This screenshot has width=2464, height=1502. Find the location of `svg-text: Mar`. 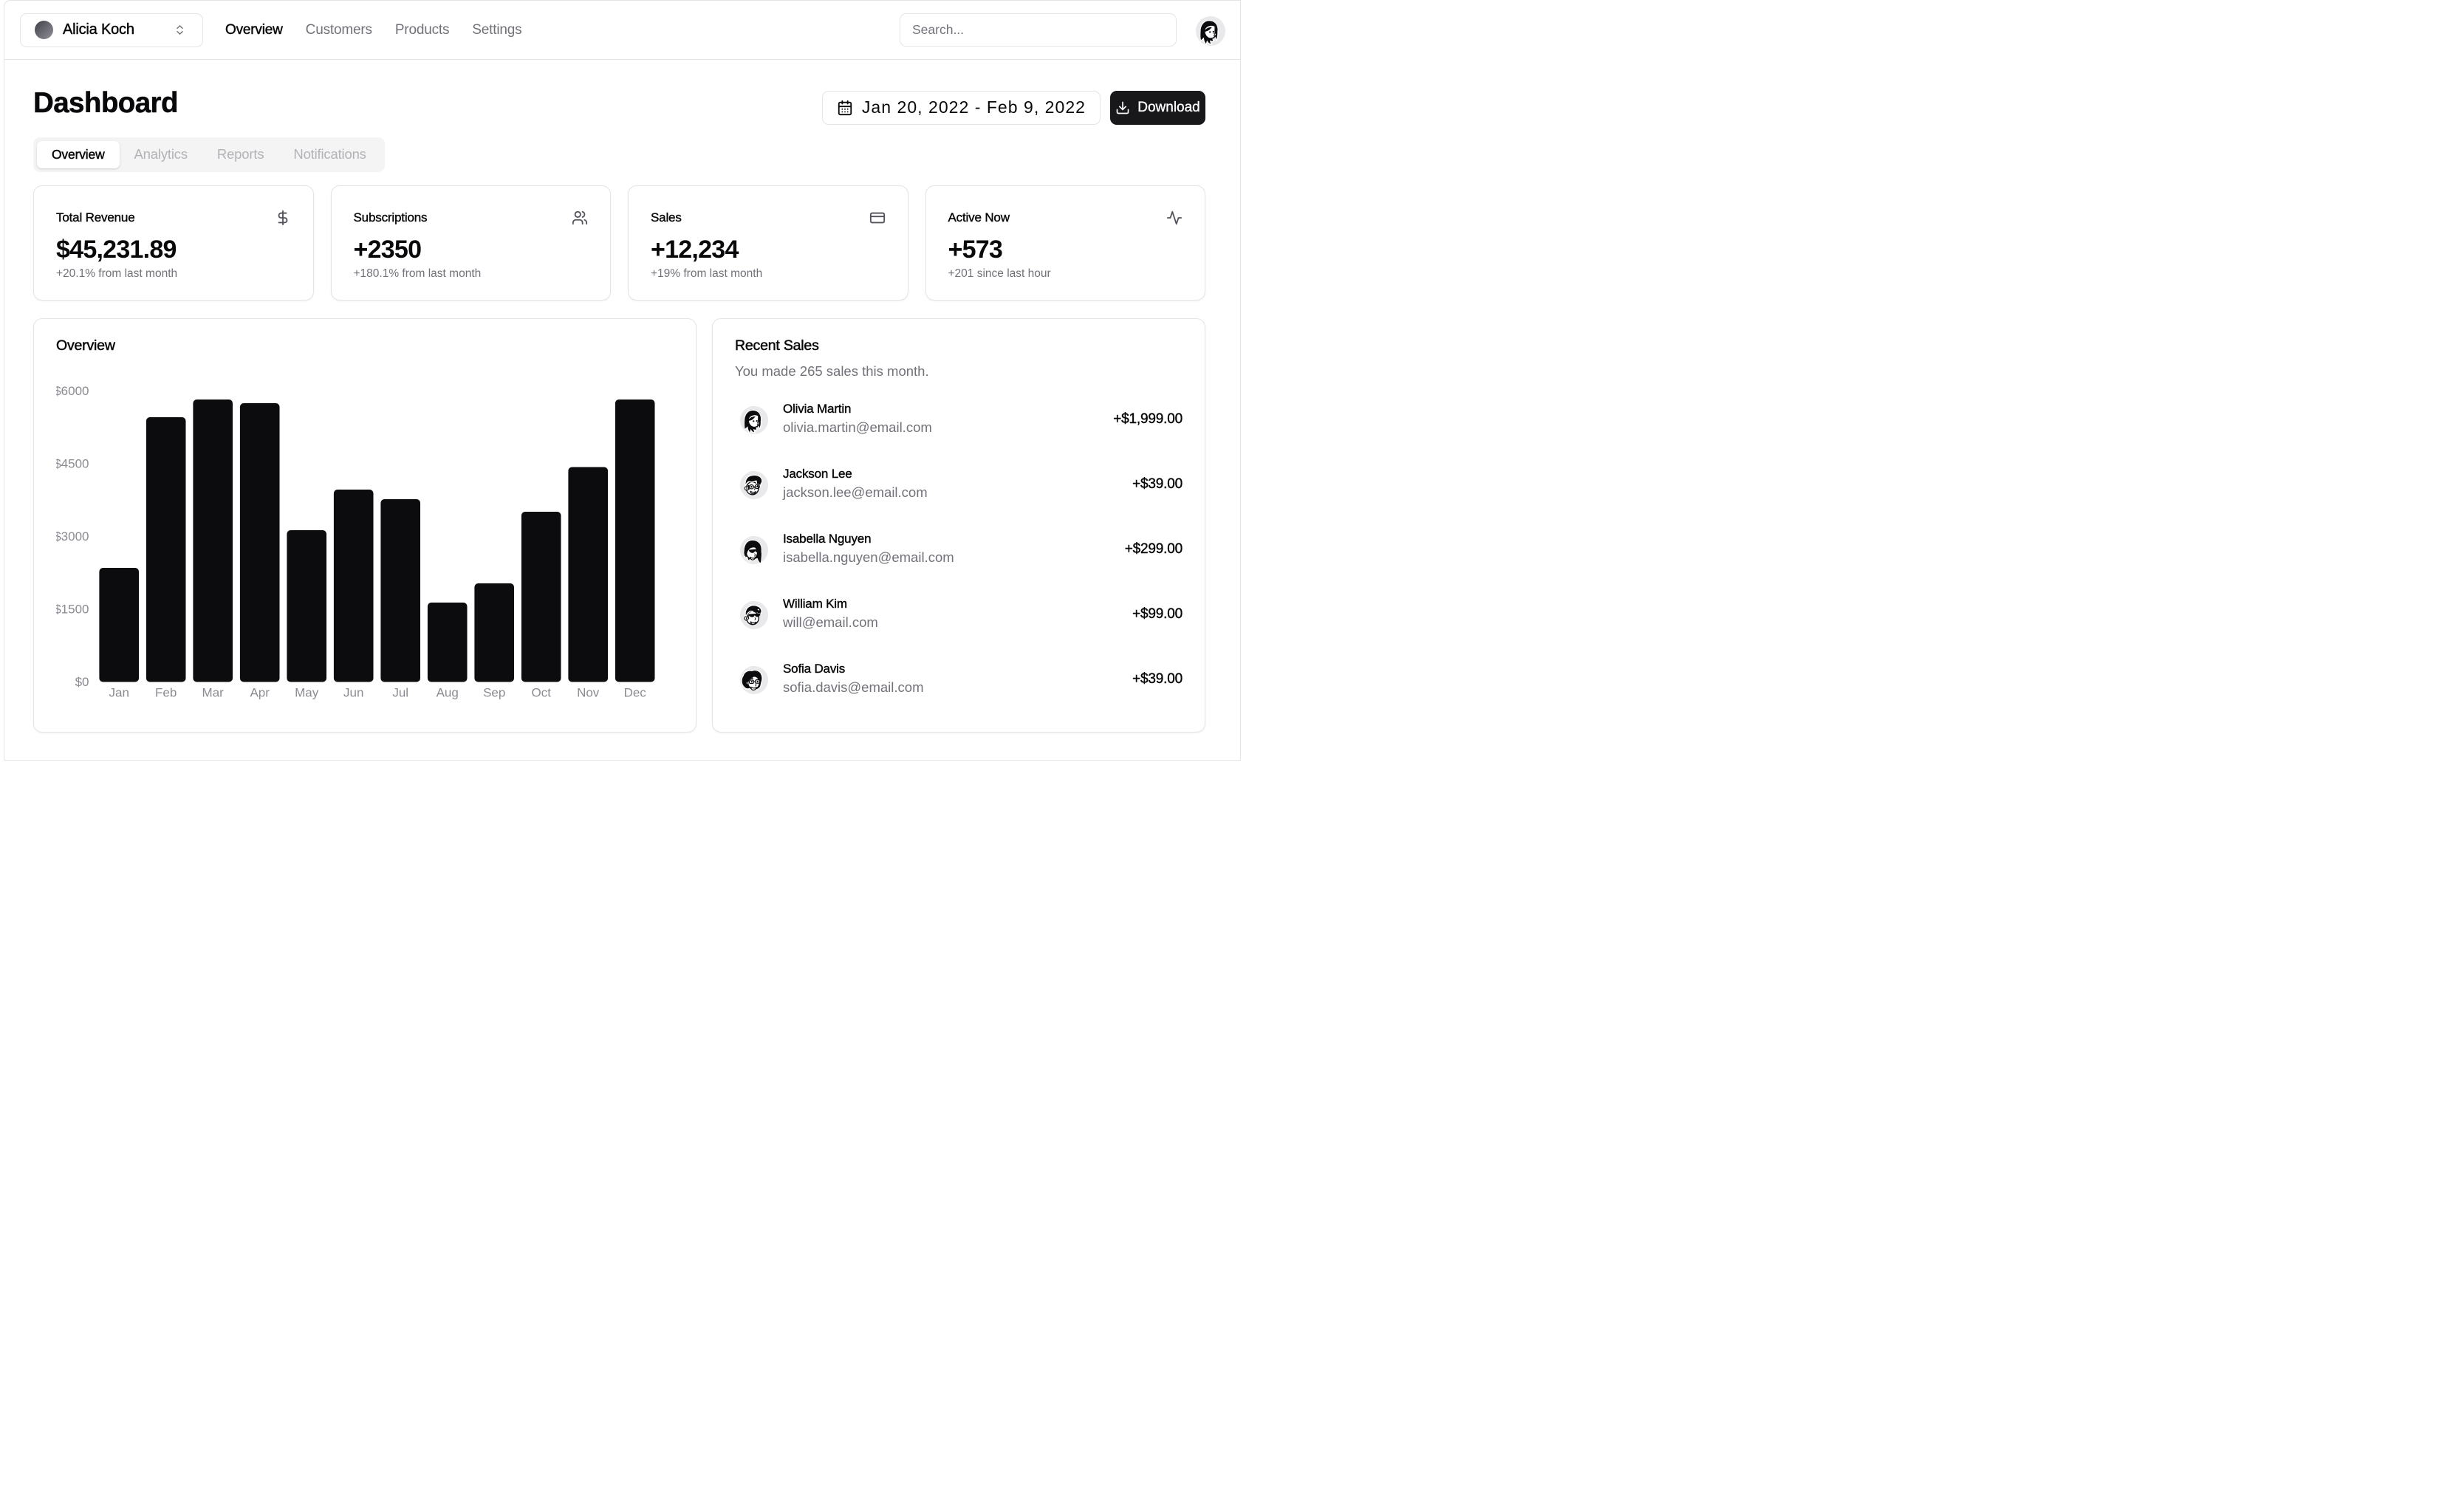

svg-text: Mar is located at coordinates (213, 693).